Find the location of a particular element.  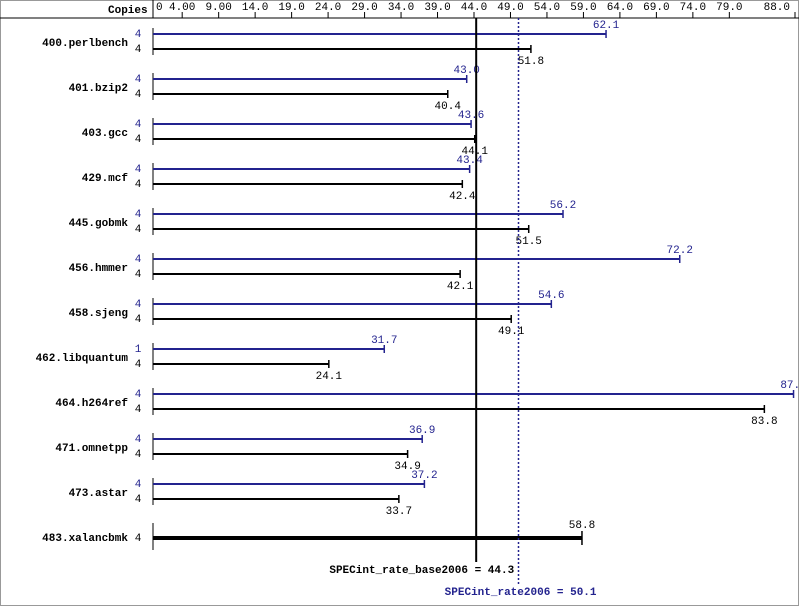

benchmark-label: 464.h264ref is located at coordinates (91, 404).